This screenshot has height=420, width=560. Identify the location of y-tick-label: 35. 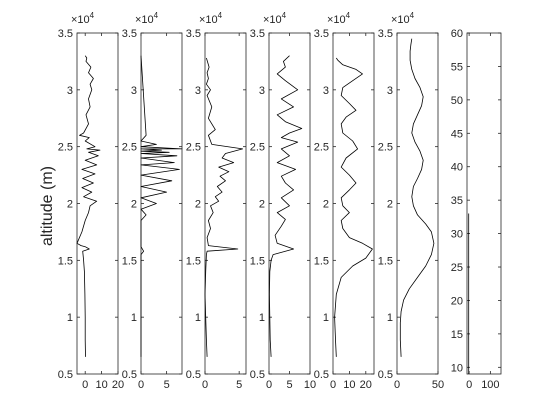
(457, 201).